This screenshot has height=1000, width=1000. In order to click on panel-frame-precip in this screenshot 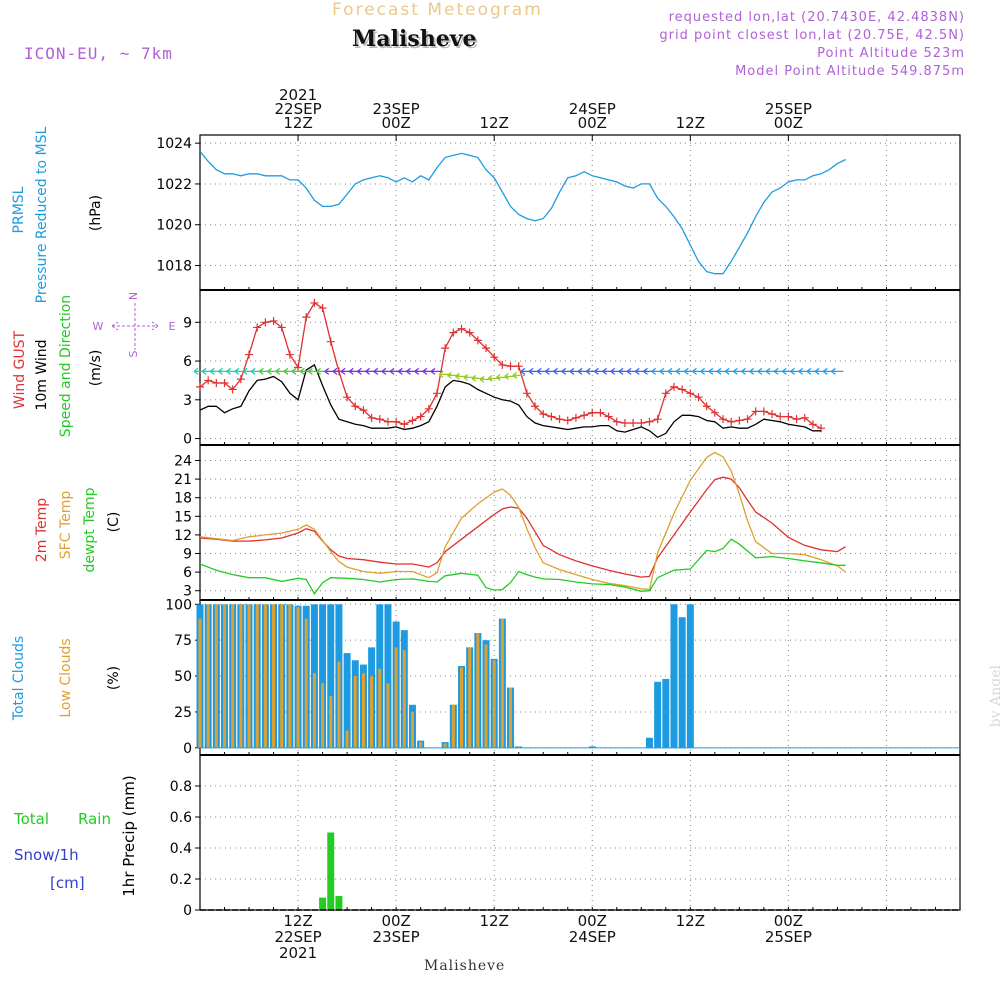, I will do `click(580, 832)`.